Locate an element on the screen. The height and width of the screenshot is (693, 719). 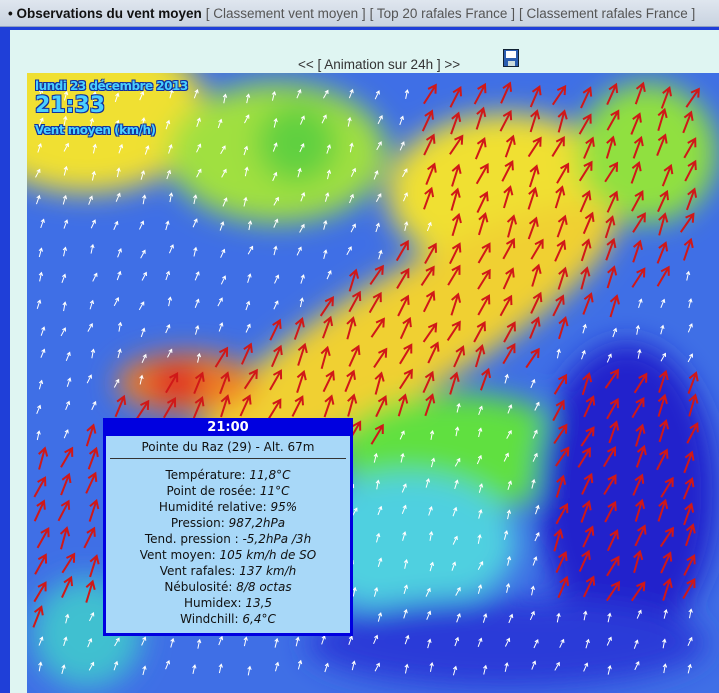
link-classement-vent: [ Classement vent moyen ] is located at coordinates (285, 13).